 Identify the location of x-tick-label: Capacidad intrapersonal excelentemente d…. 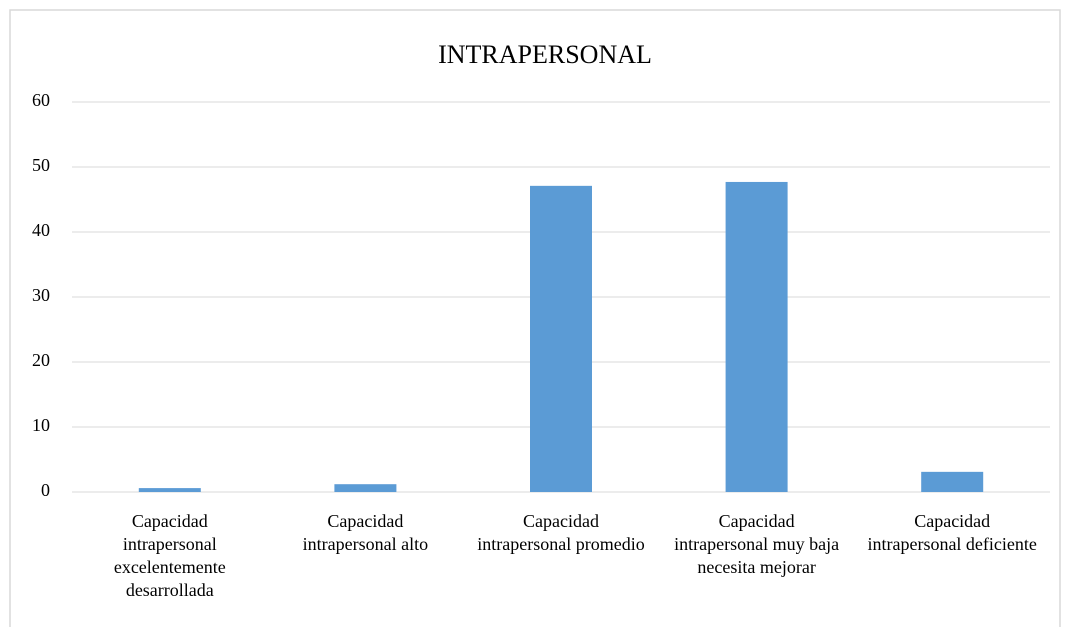
(169, 555).